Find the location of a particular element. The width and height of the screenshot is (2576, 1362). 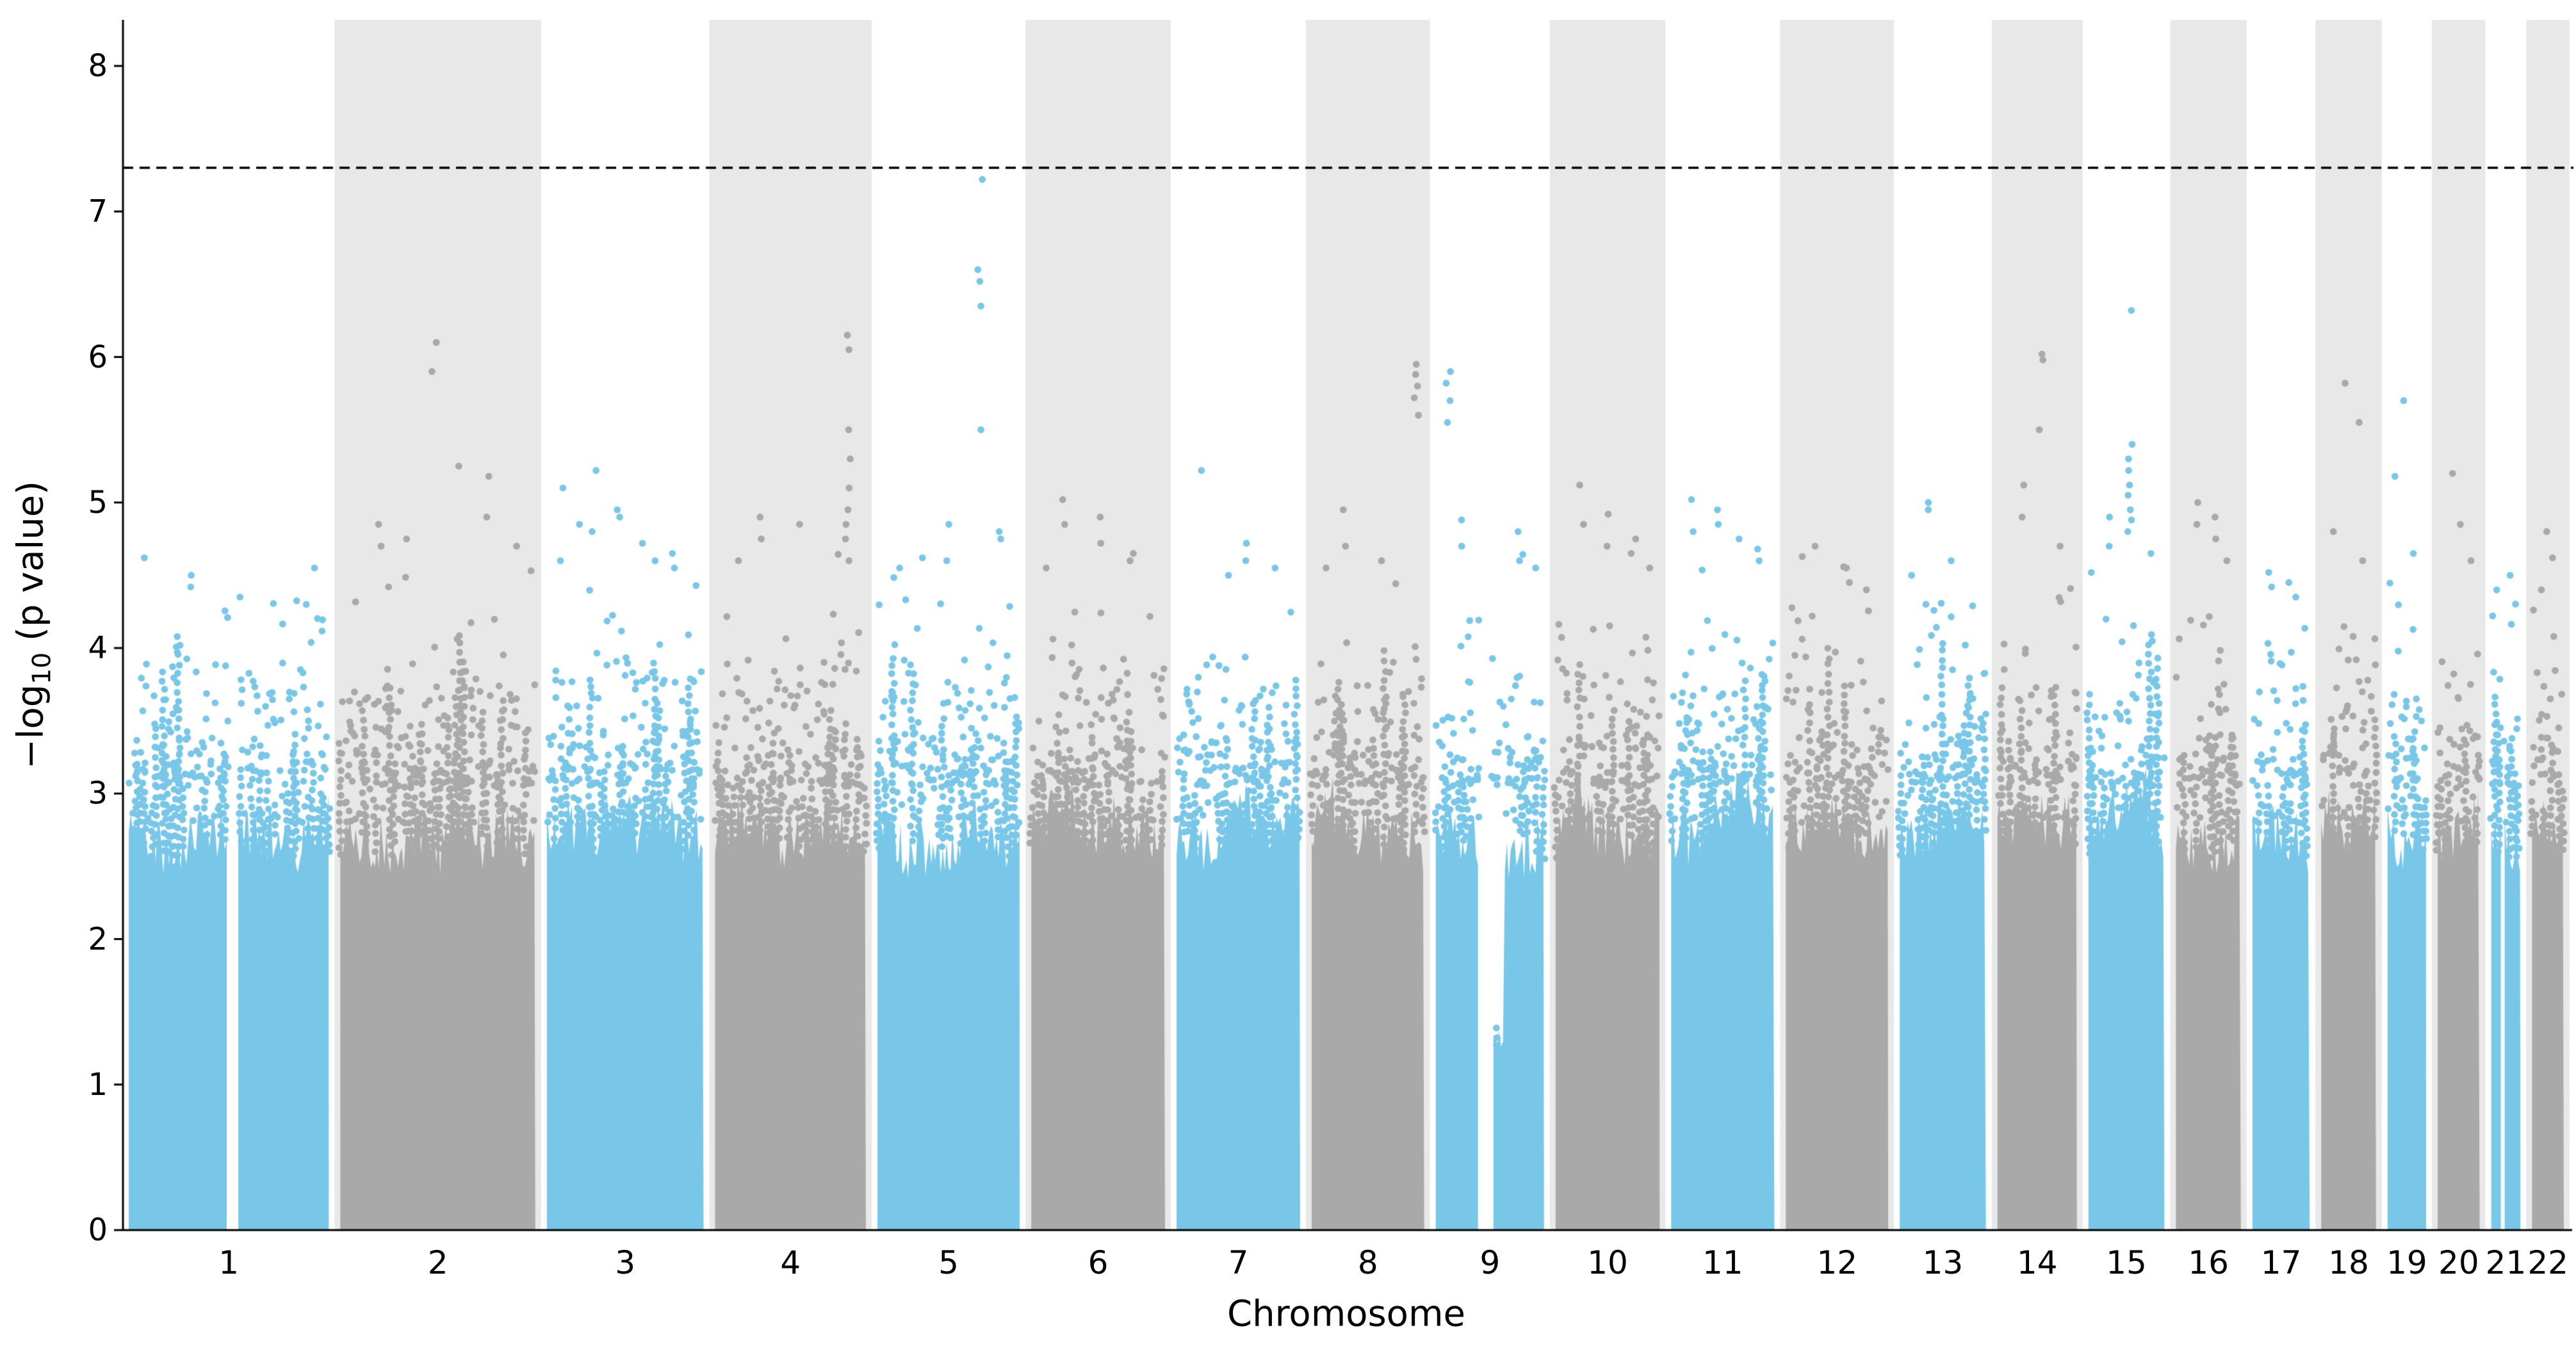

x-tick-label-chr7: 7 is located at coordinates (1238, 1262).